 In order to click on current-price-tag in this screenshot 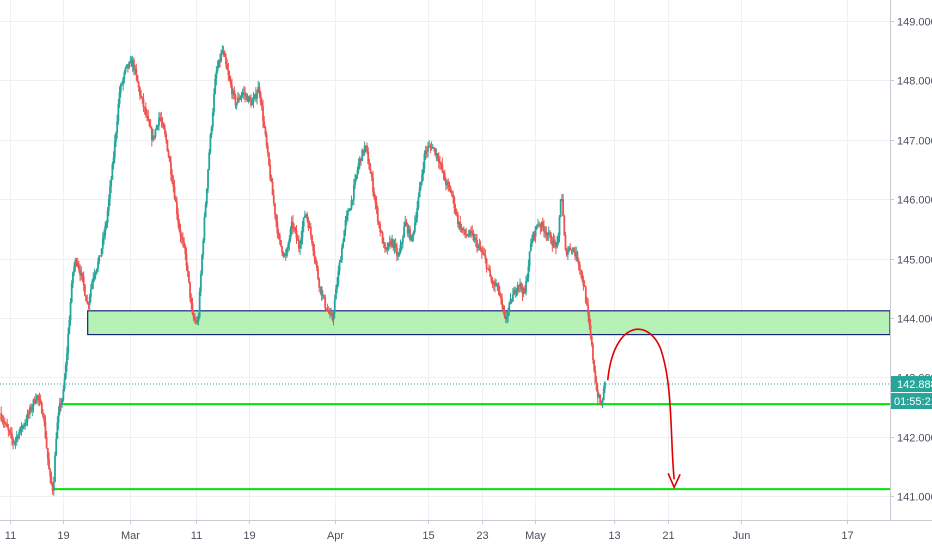, I will do `click(911, 384)`.